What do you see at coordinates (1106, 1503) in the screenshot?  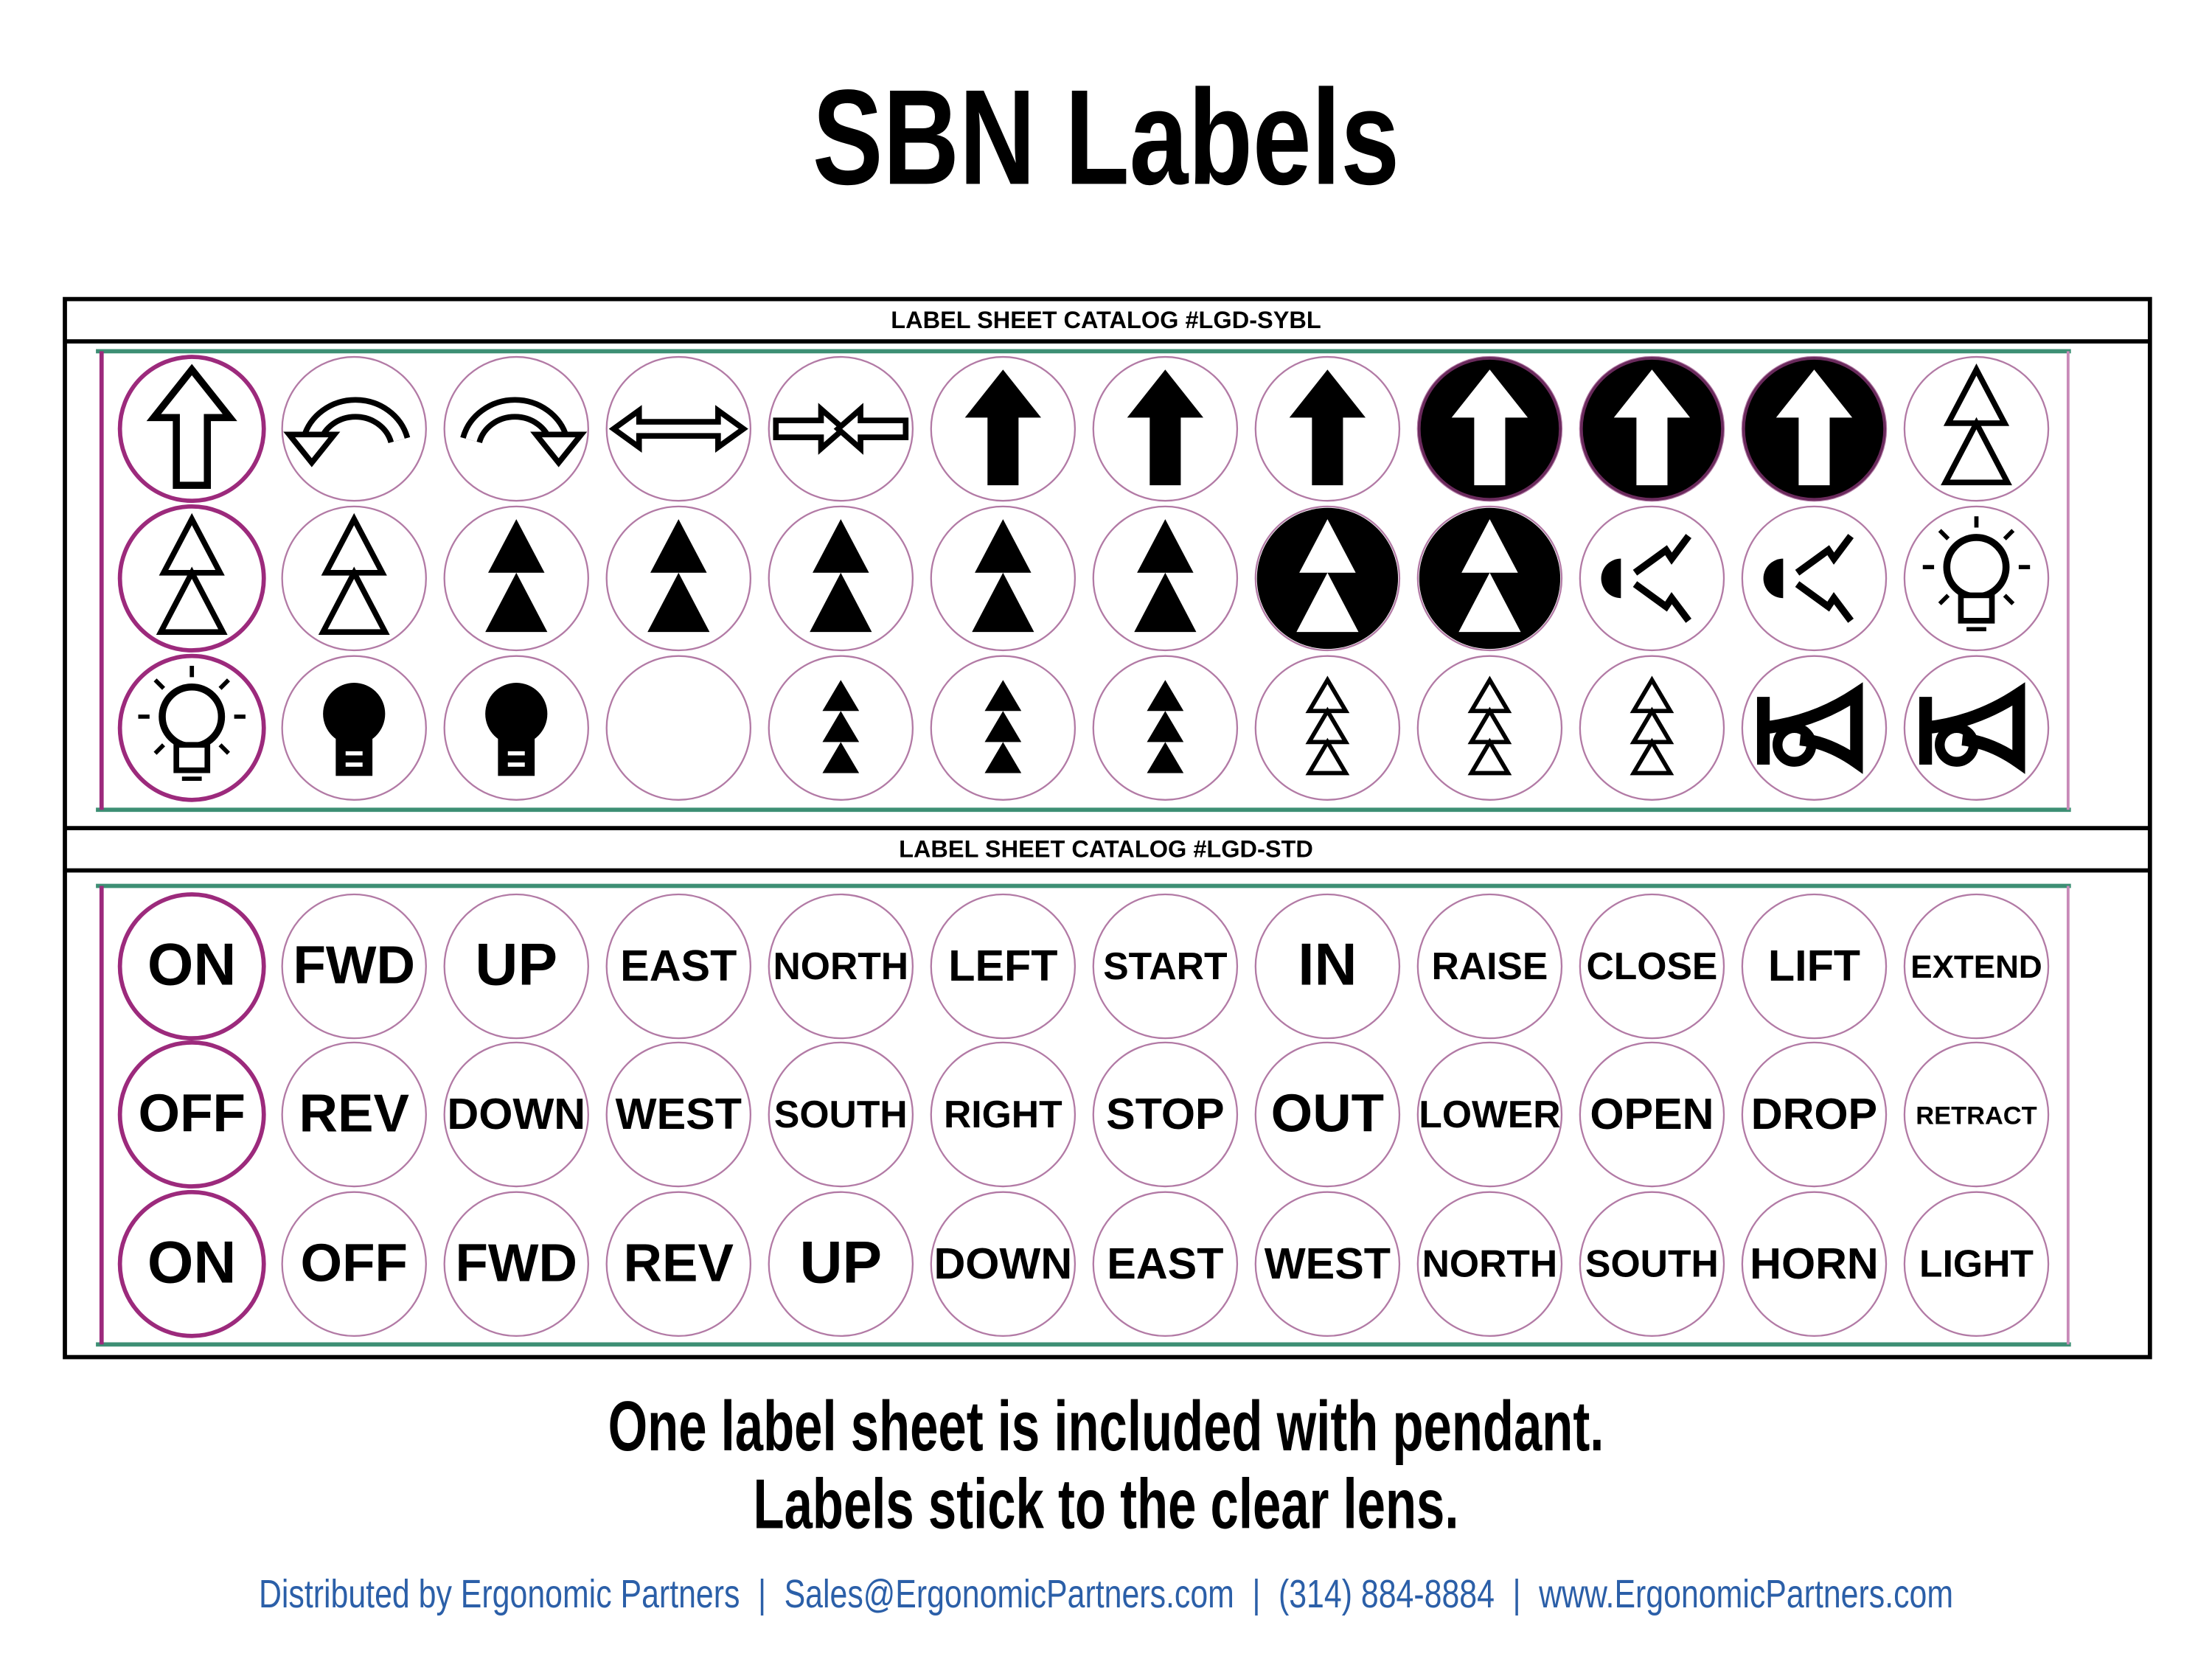 I see `caption: Labels stick to the clear lens.` at bounding box center [1106, 1503].